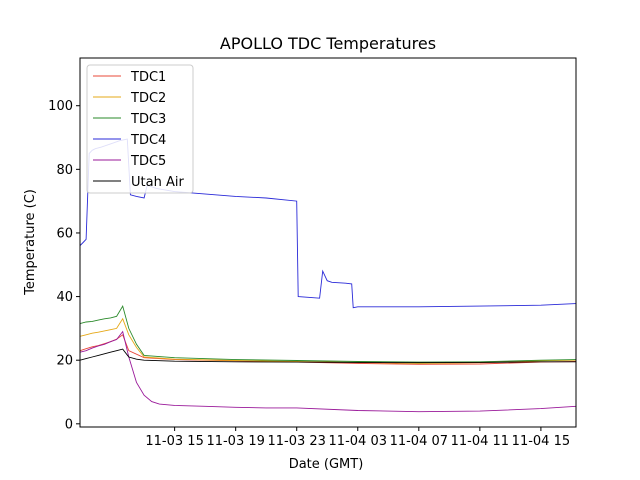 Image resolution: width=640 pixels, height=480 pixels. What do you see at coordinates (60, 106) in the screenshot?
I see `y-tick-label: 100` at bounding box center [60, 106].